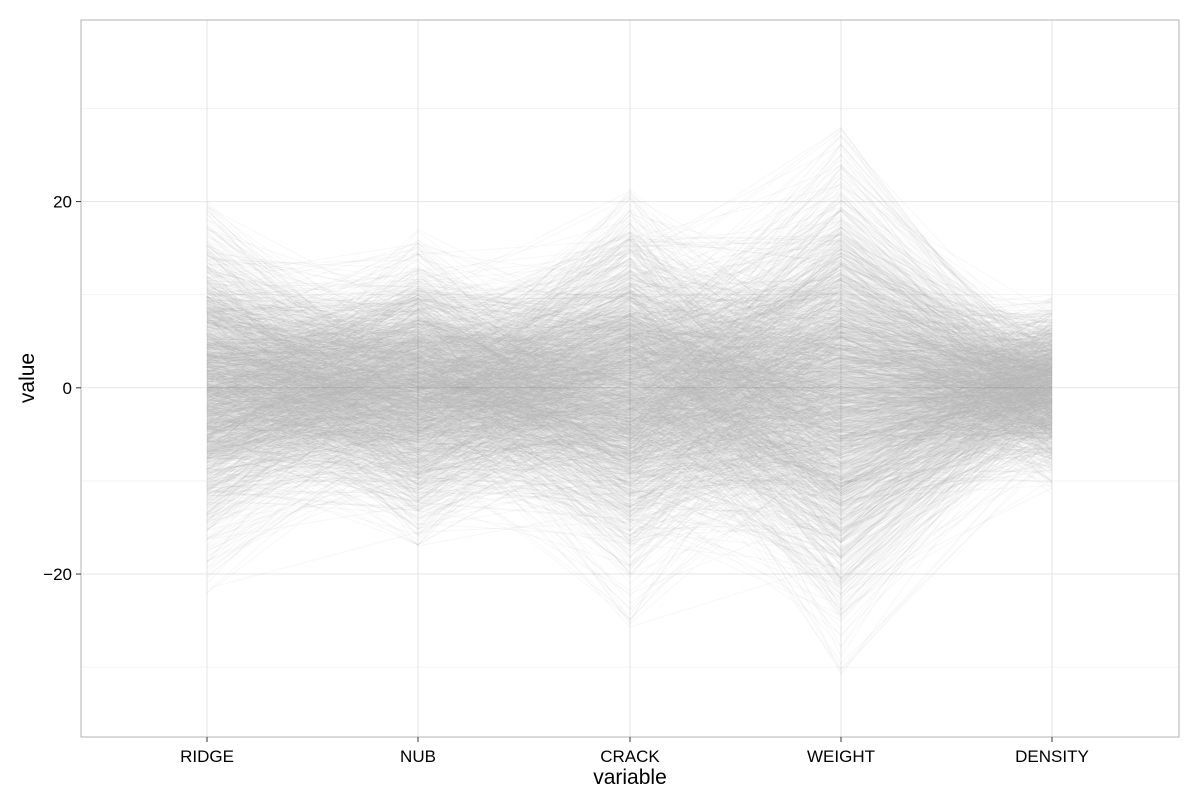 The image size is (1200, 805). What do you see at coordinates (841, 756) in the screenshot?
I see `x-tick-label: WEIGHT` at bounding box center [841, 756].